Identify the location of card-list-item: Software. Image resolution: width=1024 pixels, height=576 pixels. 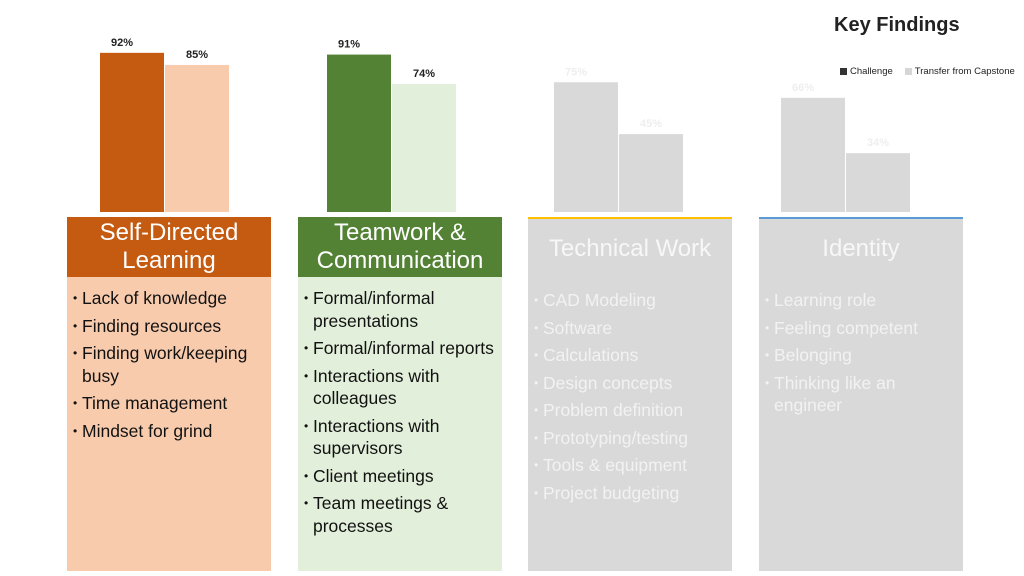
(630, 328).